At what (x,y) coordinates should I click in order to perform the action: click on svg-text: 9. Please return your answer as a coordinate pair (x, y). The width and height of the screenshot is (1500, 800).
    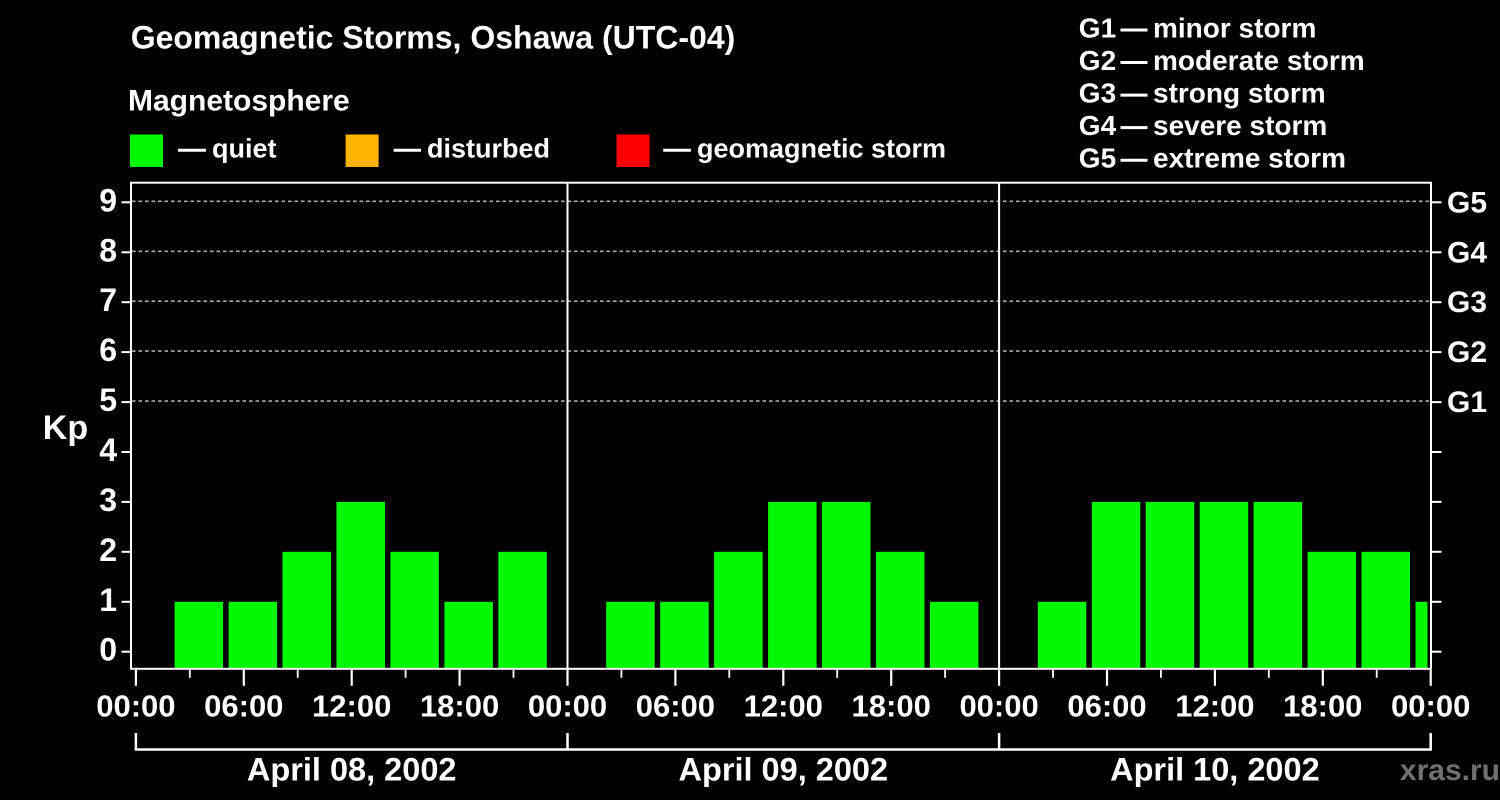
    Looking at the image, I should click on (108, 200).